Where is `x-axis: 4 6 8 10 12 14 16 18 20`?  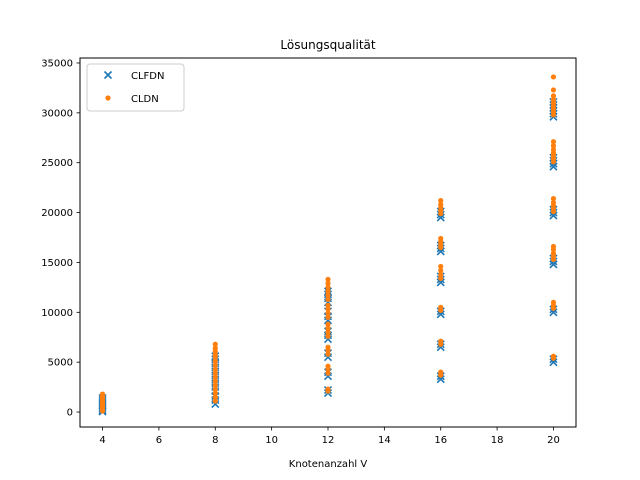
x-axis: 4 6 8 10 12 14 16 18 20 is located at coordinates (329, 436).